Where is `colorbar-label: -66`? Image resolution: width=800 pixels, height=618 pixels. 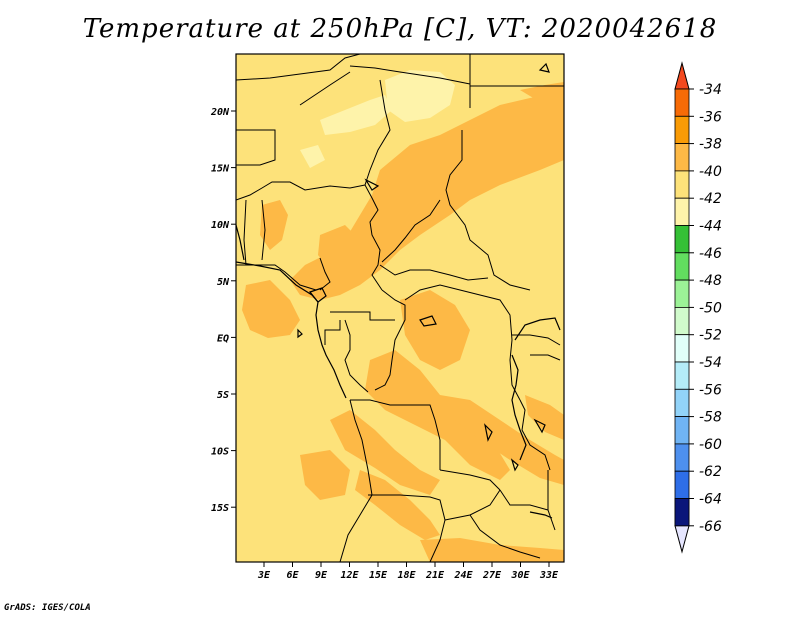 colorbar-label: -66 is located at coordinates (710, 527).